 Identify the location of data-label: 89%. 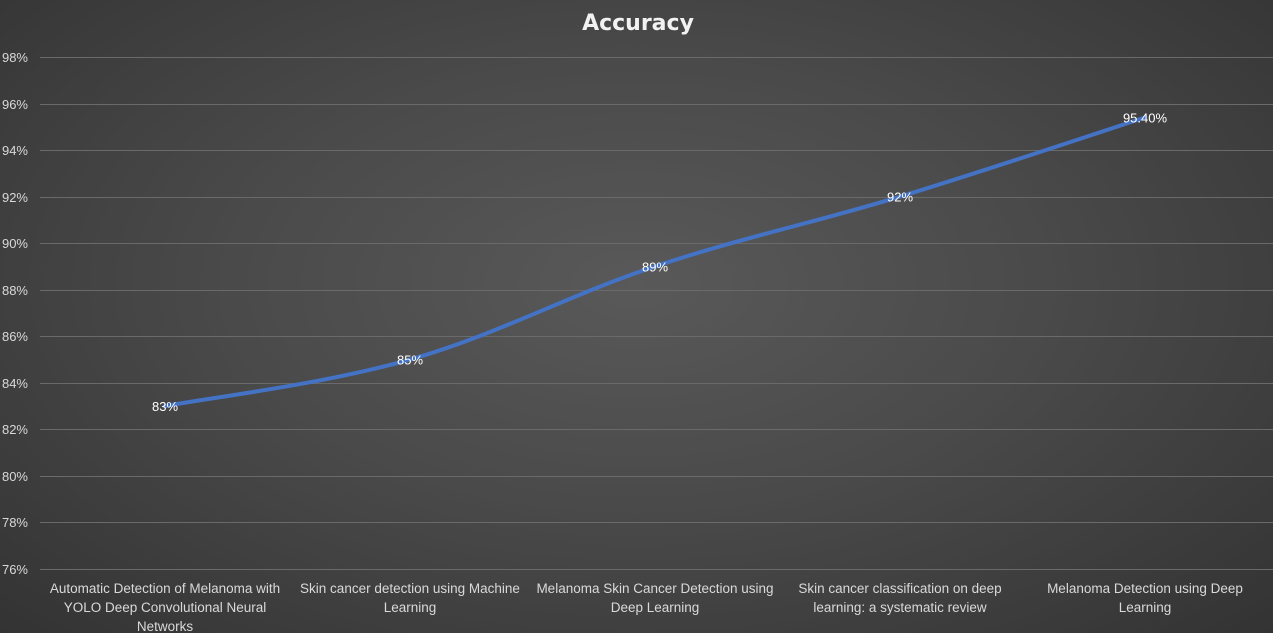
(655, 266).